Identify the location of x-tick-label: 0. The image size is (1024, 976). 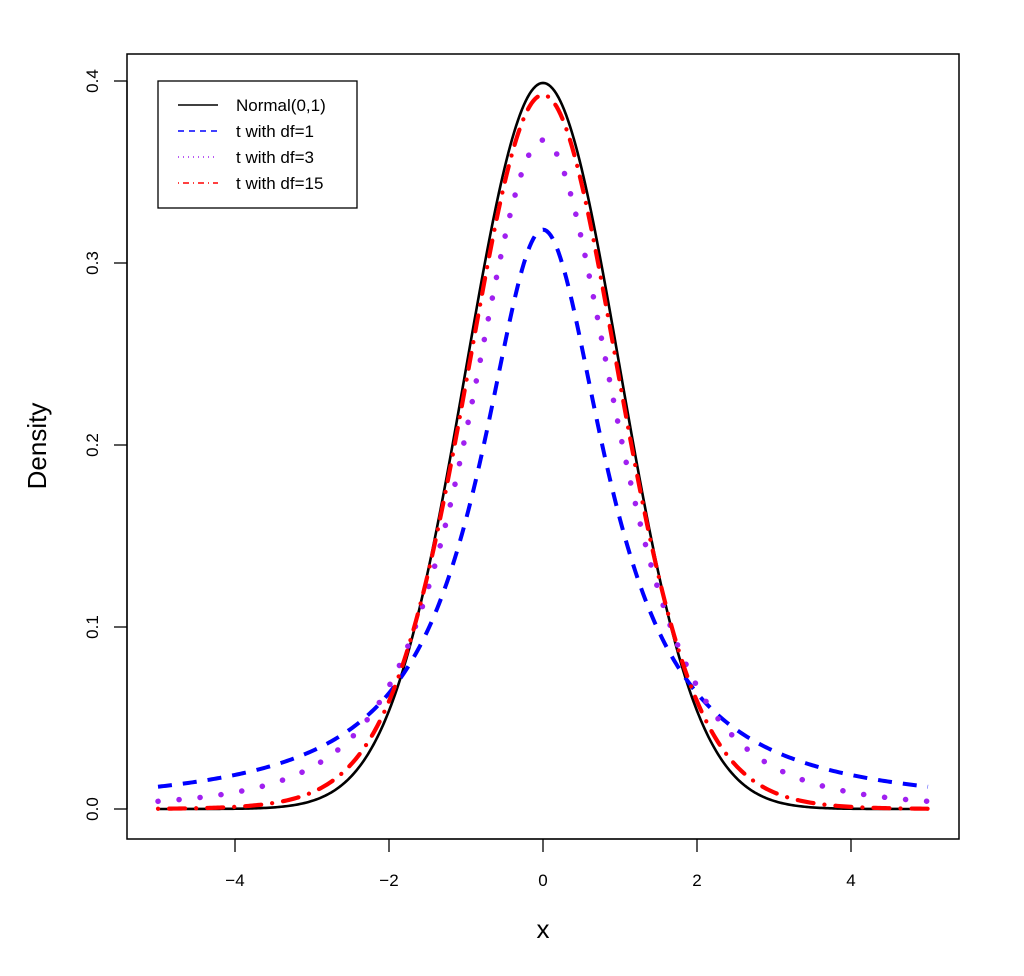
(542, 880).